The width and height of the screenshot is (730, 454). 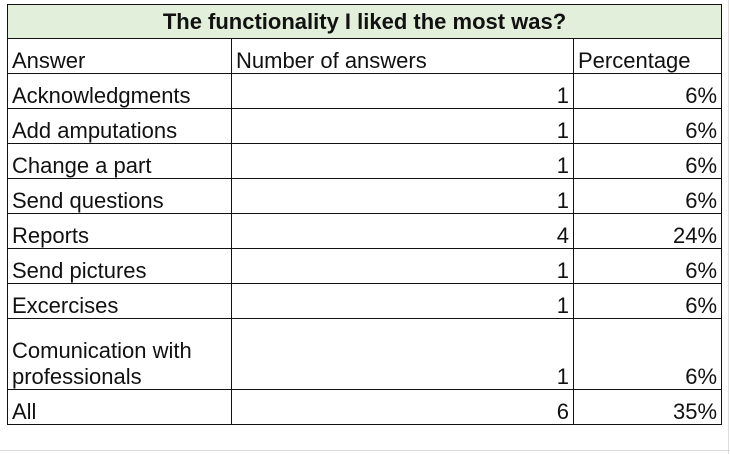 What do you see at coordinates (119, 407) in the screenshot?
I see `answer-cell: All` at bounding box center [119, 407].